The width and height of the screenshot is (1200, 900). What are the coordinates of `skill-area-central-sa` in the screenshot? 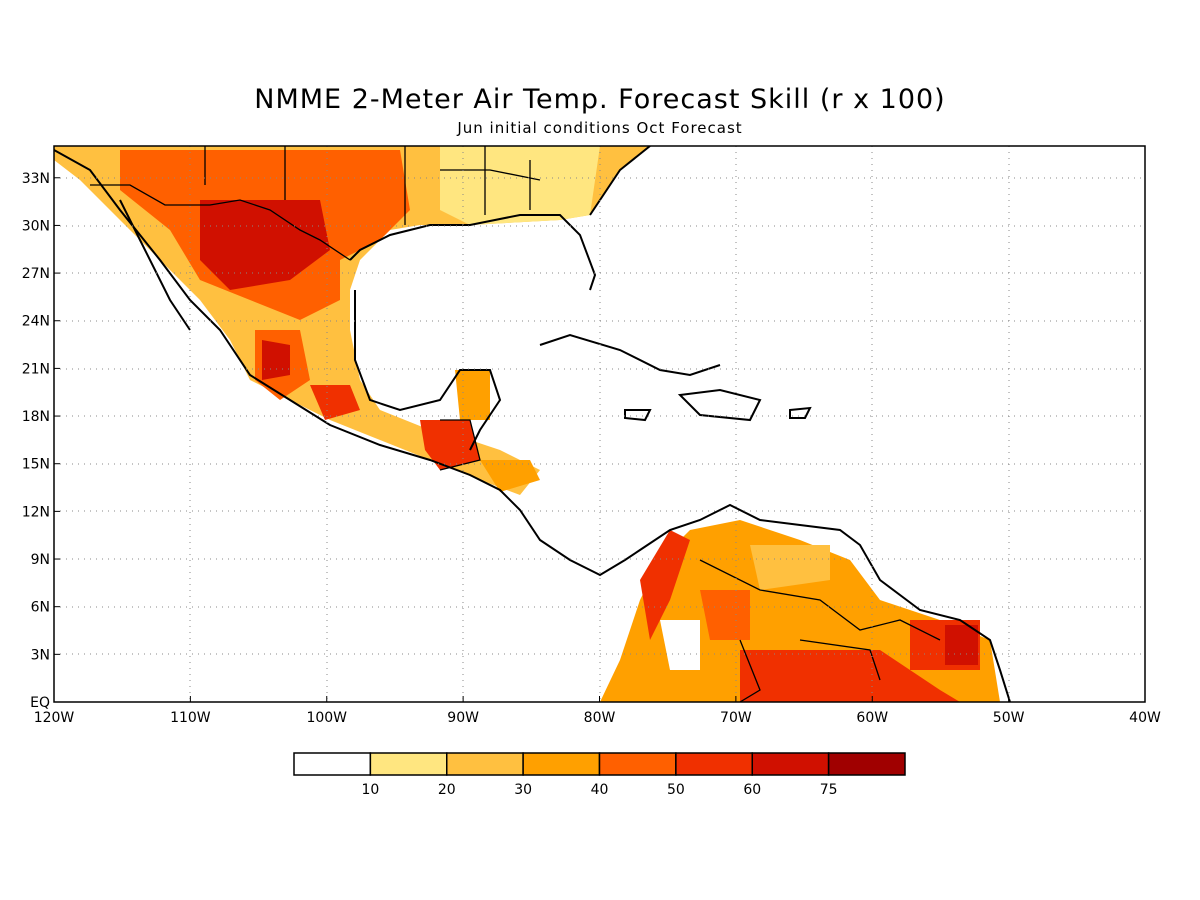 It's located at (725, 615).